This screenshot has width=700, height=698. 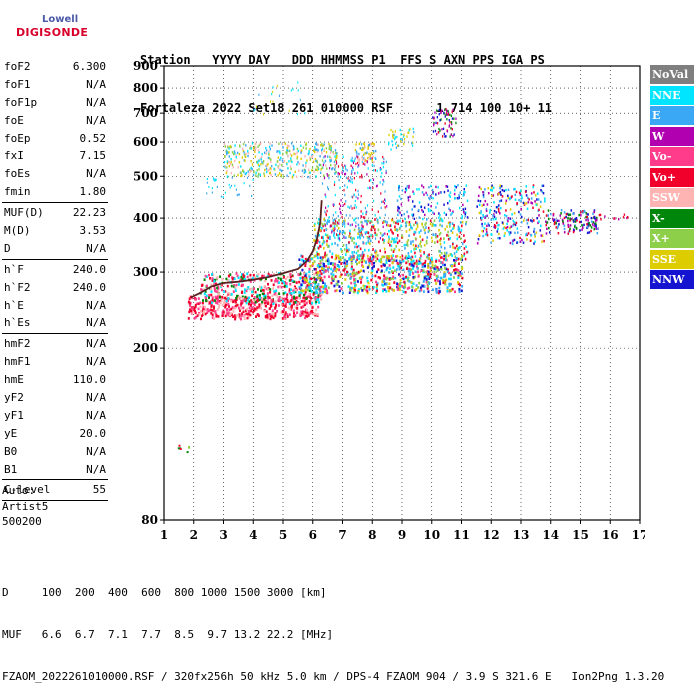 I want to click on param-value: N/A, so click(x=96, y=415).